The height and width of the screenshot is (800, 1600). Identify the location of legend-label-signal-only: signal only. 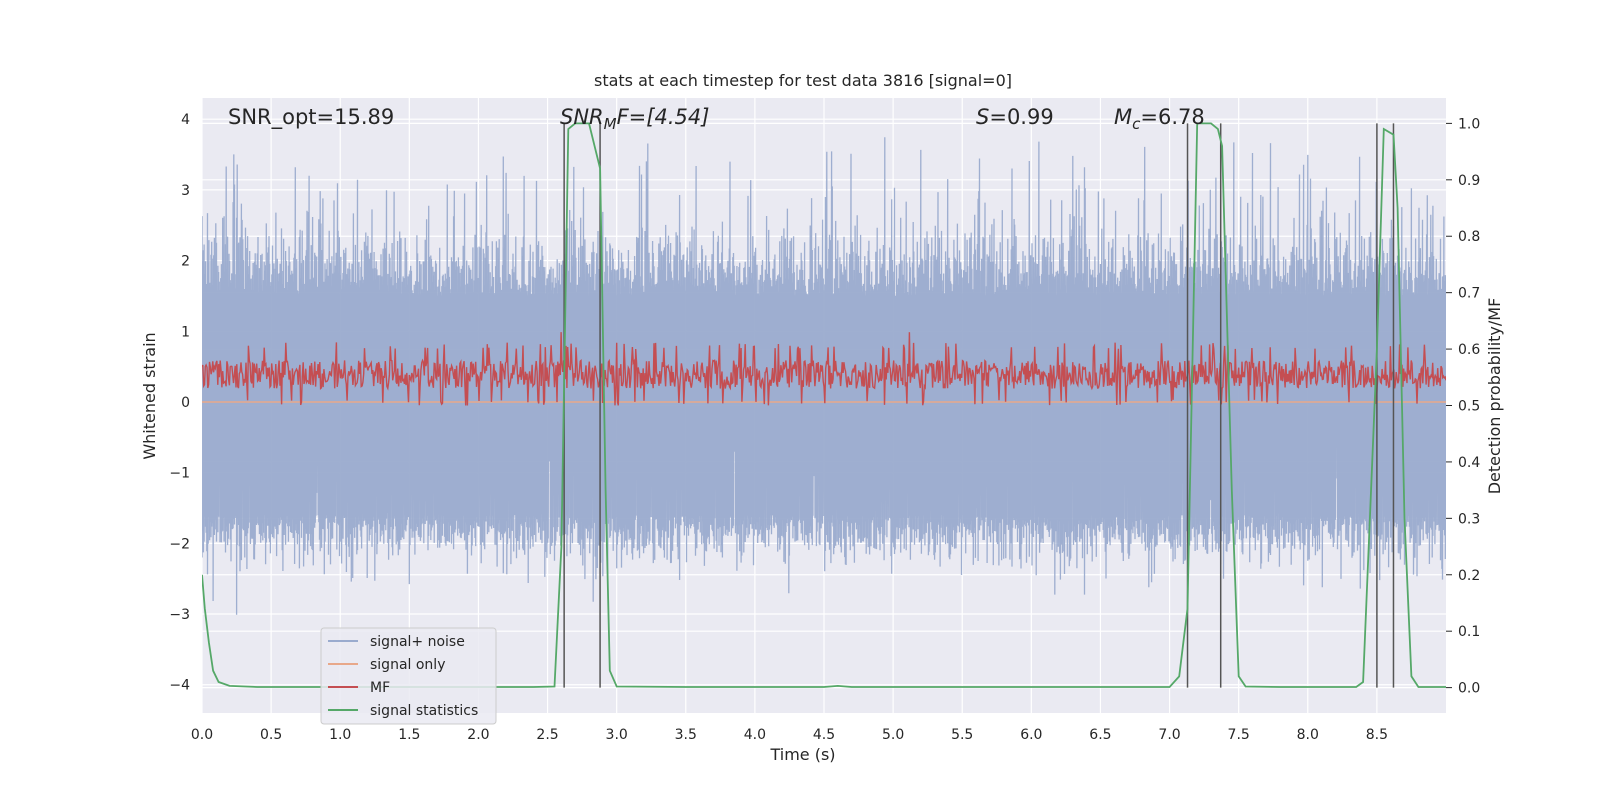
(407, 665).